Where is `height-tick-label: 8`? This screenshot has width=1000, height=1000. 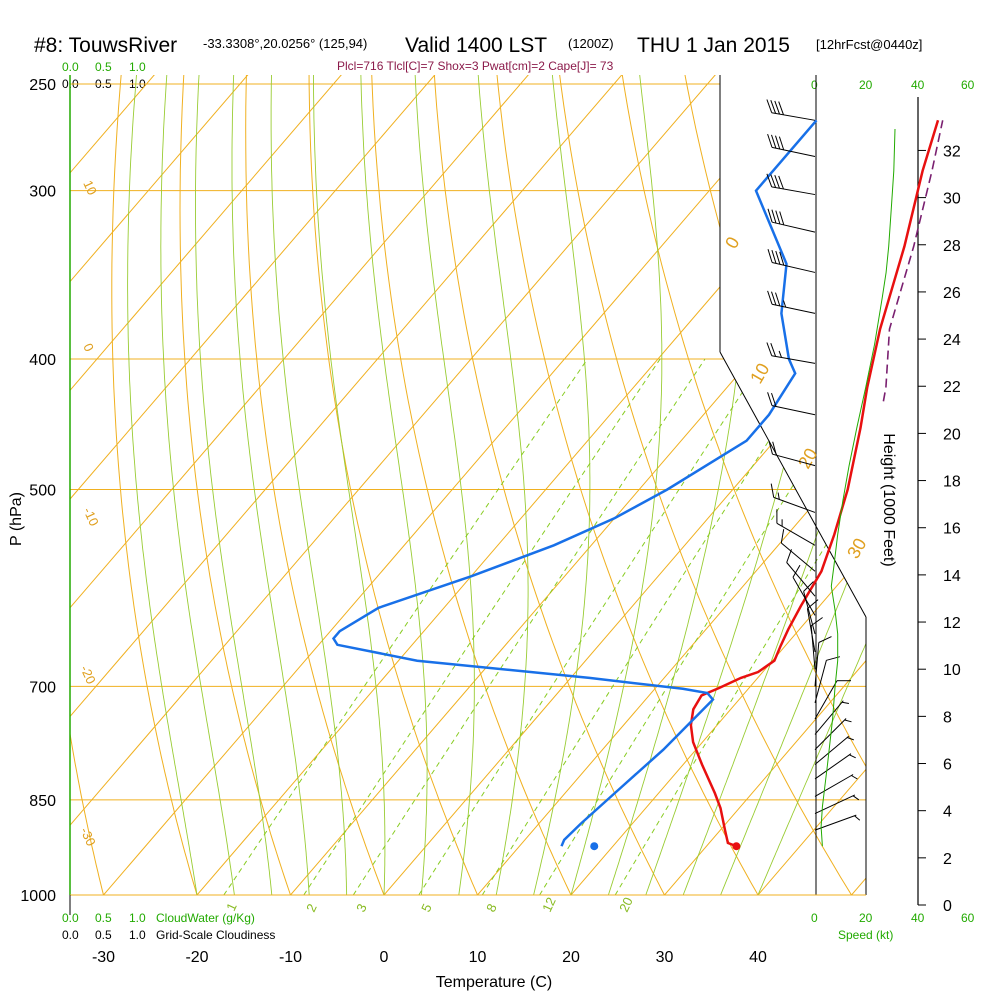 height-tick-label: 8 is located at coordinates (947, 717).